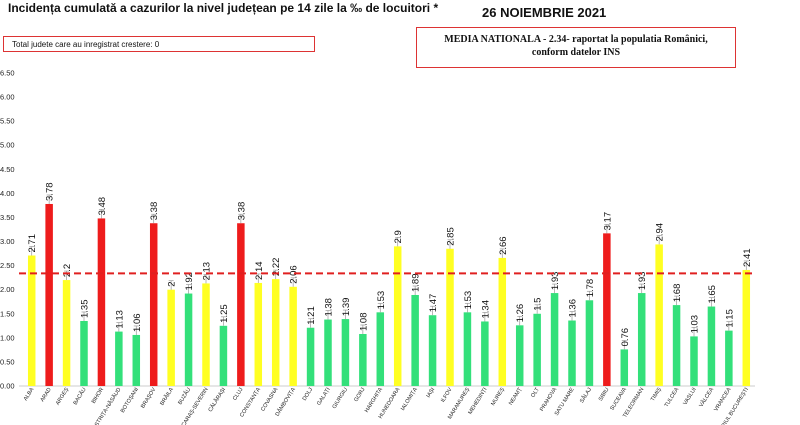  Describe the element at coordinates (153, 304) in the screenshot. I see `bar-bra-ov` at that location.